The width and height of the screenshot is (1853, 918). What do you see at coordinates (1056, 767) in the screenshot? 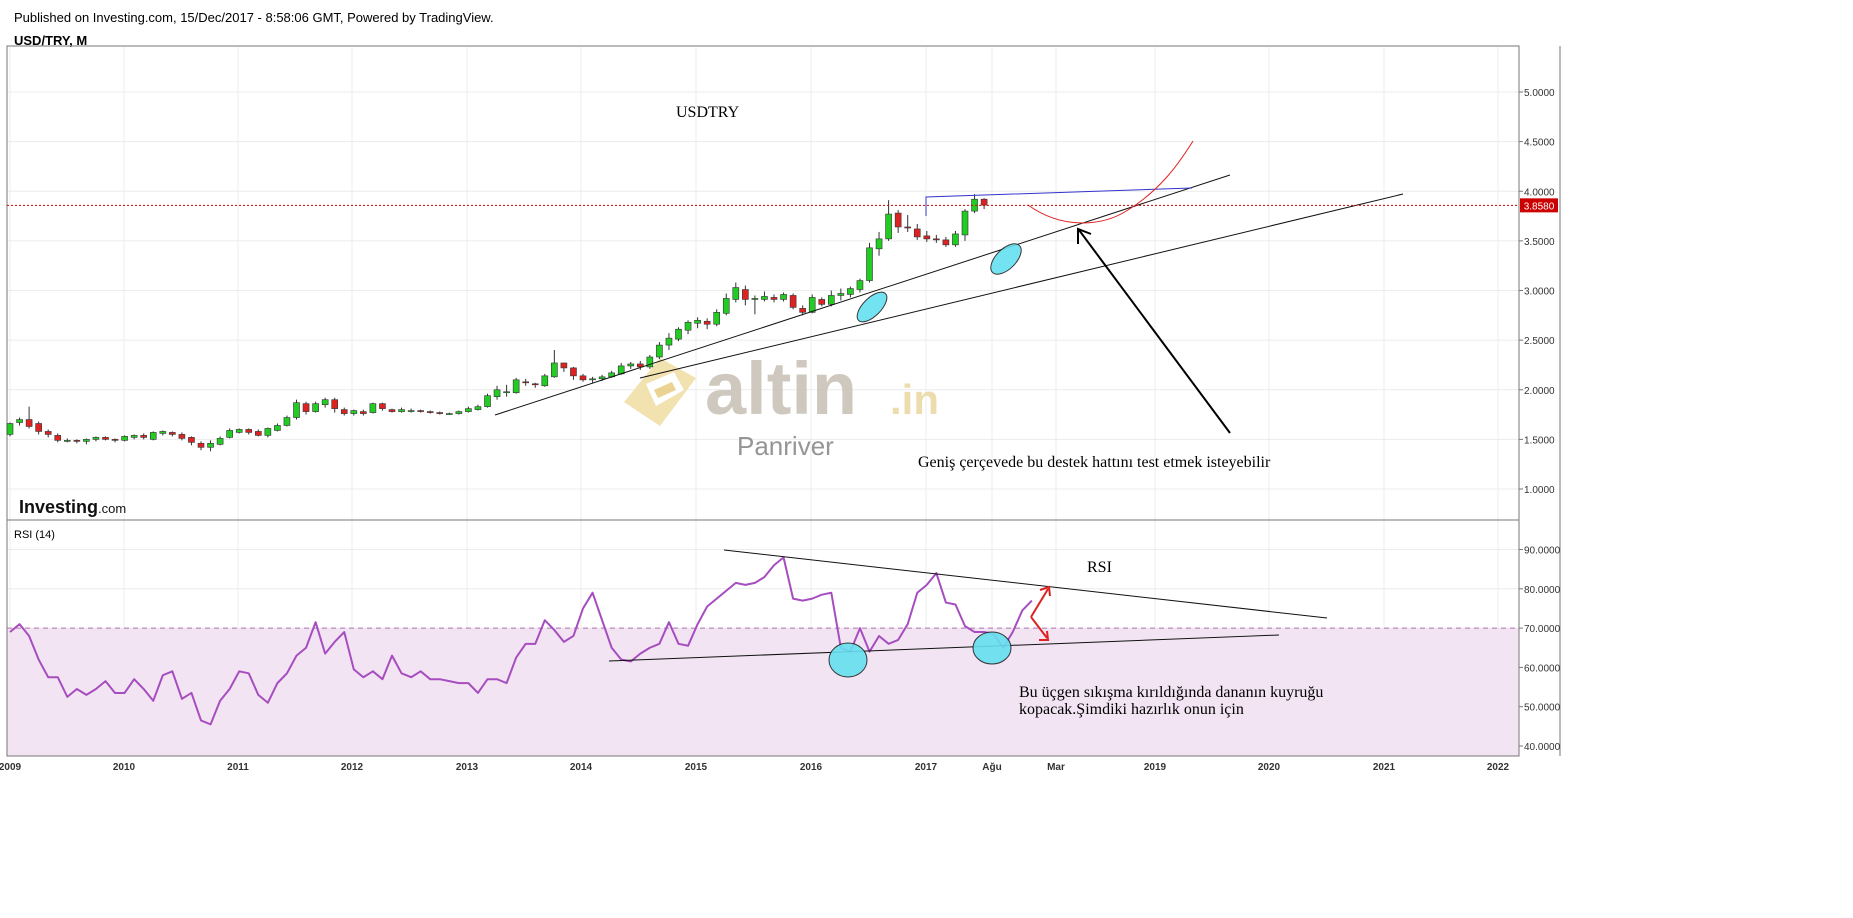
I see `x-tick-label: Mar` at bounding box center [1056, 767].